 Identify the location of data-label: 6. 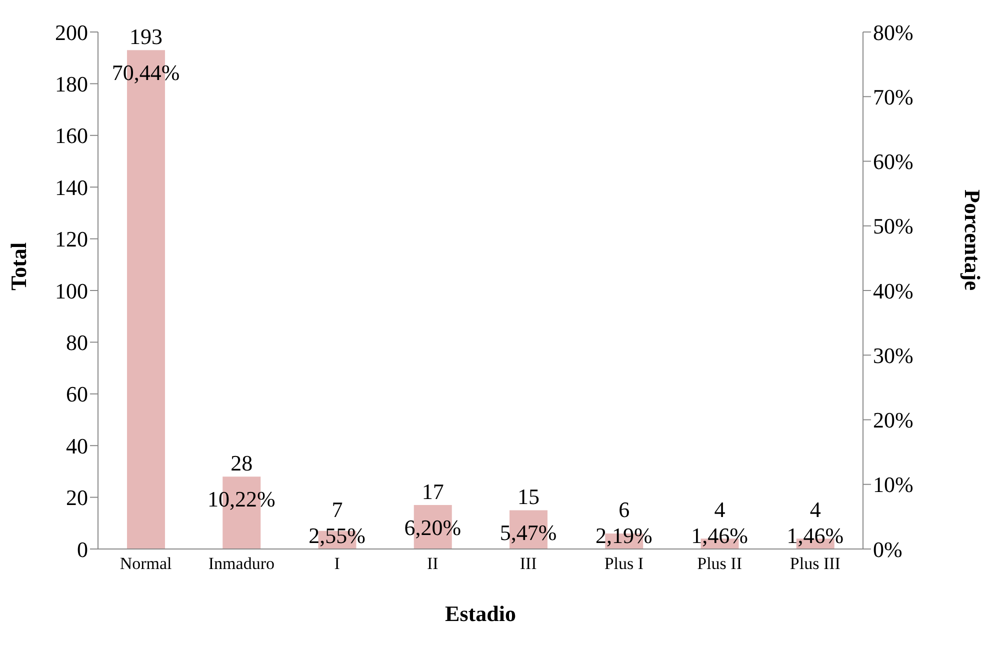
(624, 509).